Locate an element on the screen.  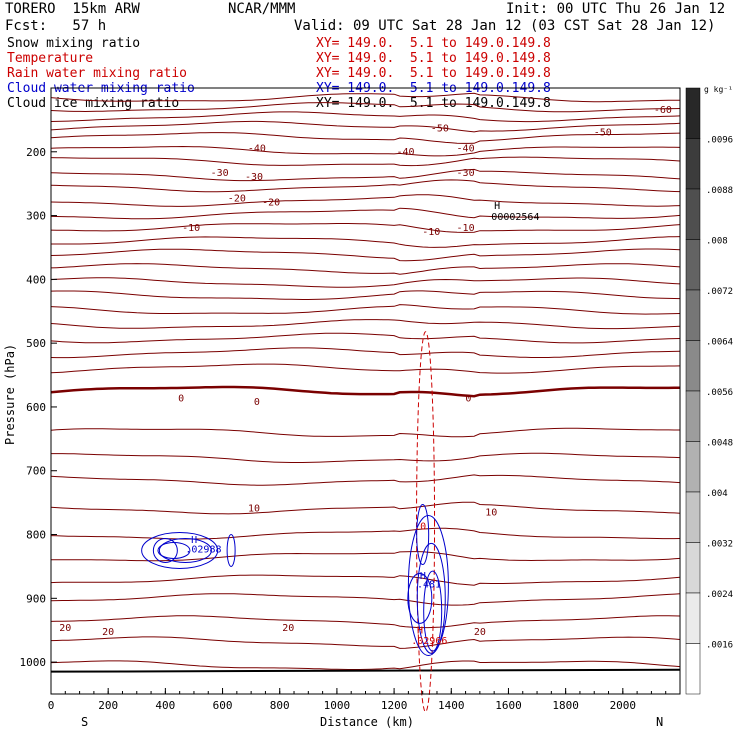
south-label: S is located at coordinates (84, 722).